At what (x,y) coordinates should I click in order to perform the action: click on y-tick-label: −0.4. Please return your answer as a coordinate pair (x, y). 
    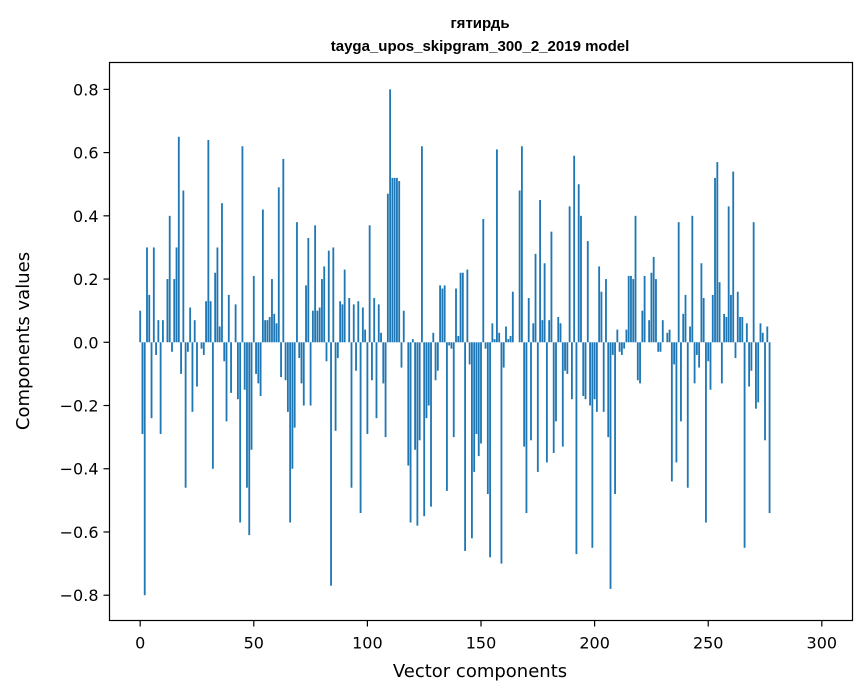
    Looking at the image, I should click on (79, 469).